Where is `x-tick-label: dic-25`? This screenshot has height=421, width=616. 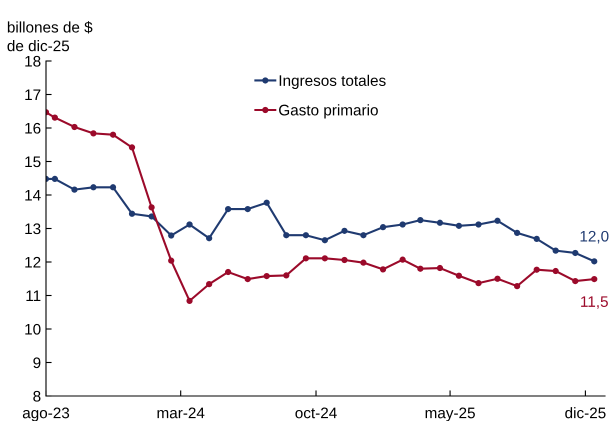 x-tick-label: dic-25 is located at coordinates (585, 412).